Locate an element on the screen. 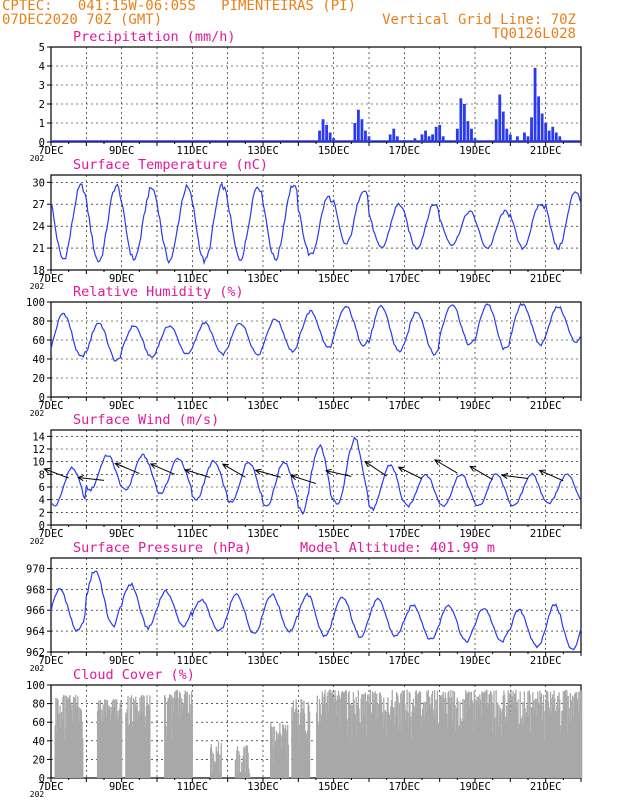 This screenshot has height=800, width=618. station-header: CPTEC: 041:15W-06:05S PIMENTEIRAS (PI) is located at coordinates (179, 7).